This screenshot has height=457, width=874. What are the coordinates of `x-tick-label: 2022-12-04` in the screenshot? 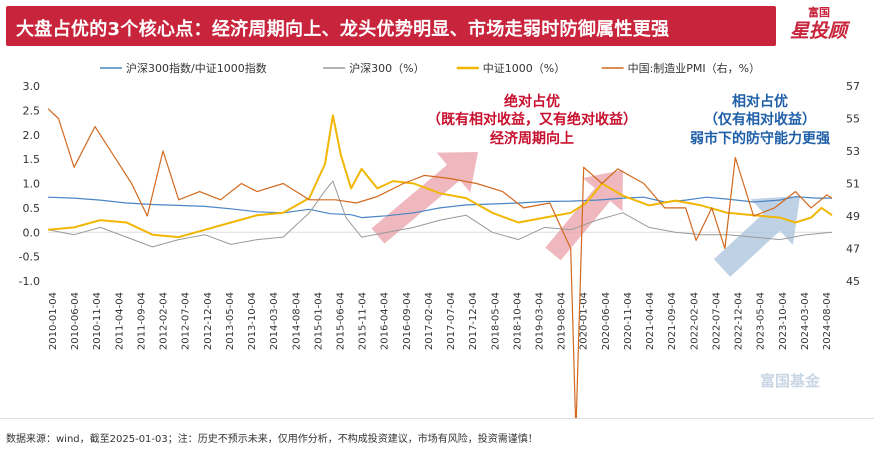 It's located at (739, 321).